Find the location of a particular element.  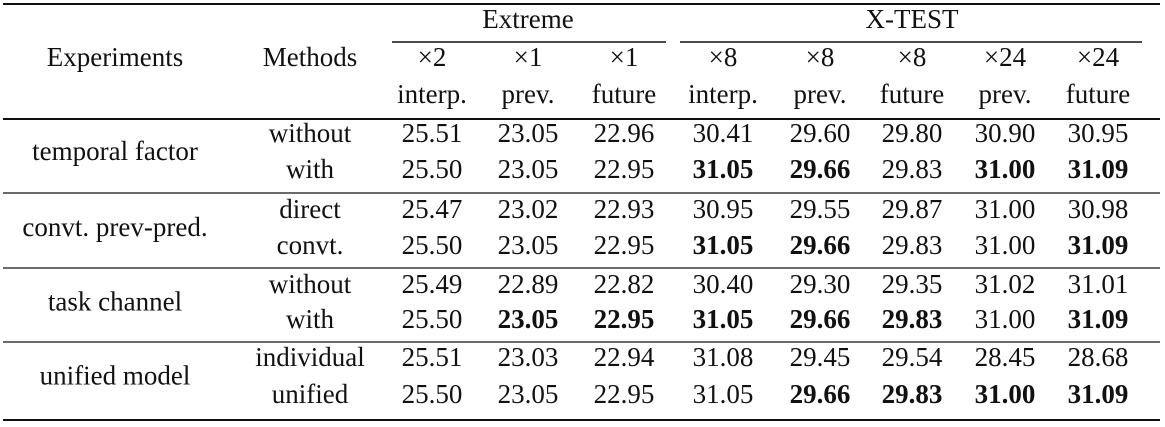

experiment-cell: convt. prev-pred. is located at coordinates (114, 227).